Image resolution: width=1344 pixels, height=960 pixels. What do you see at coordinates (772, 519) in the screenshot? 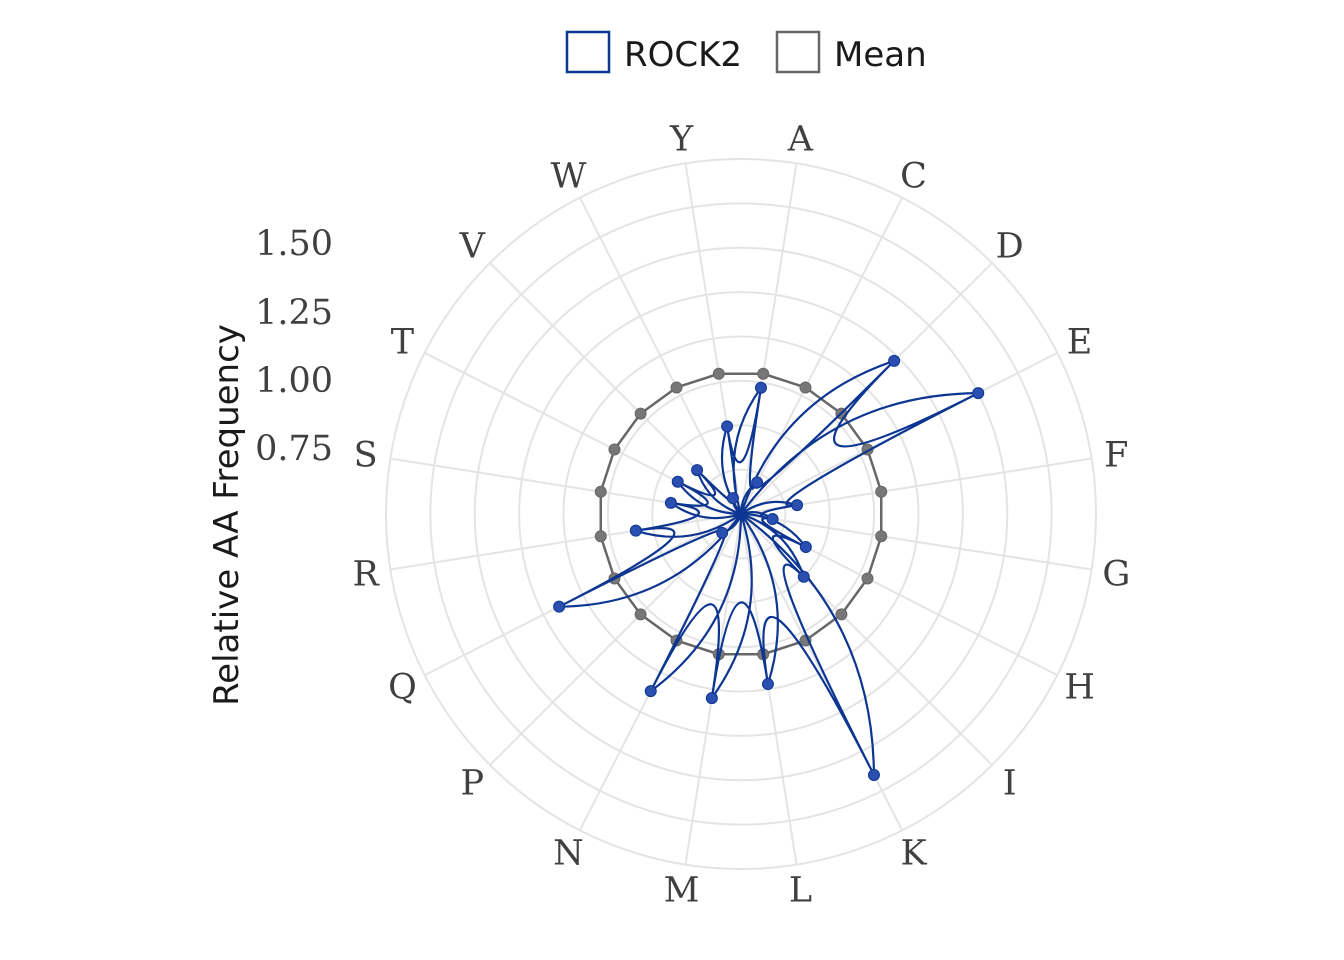
I see `data-point-rock2-g` at bounding box center [772, 519].